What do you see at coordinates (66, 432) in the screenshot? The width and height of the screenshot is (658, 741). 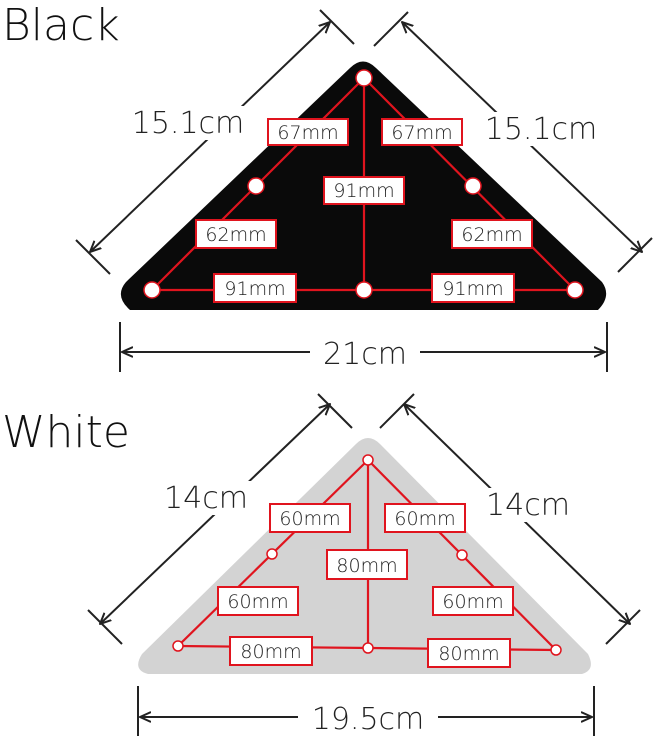 I see `white-title: White` at bounding box center [66, 432].